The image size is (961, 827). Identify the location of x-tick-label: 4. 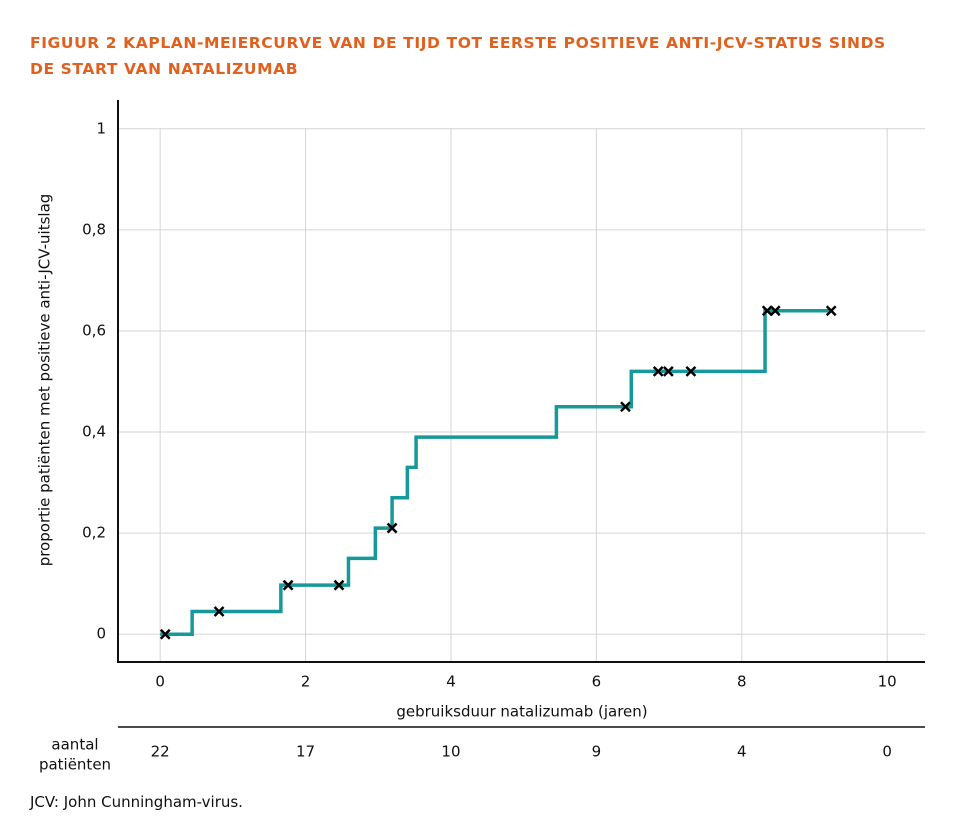
(451, 682).